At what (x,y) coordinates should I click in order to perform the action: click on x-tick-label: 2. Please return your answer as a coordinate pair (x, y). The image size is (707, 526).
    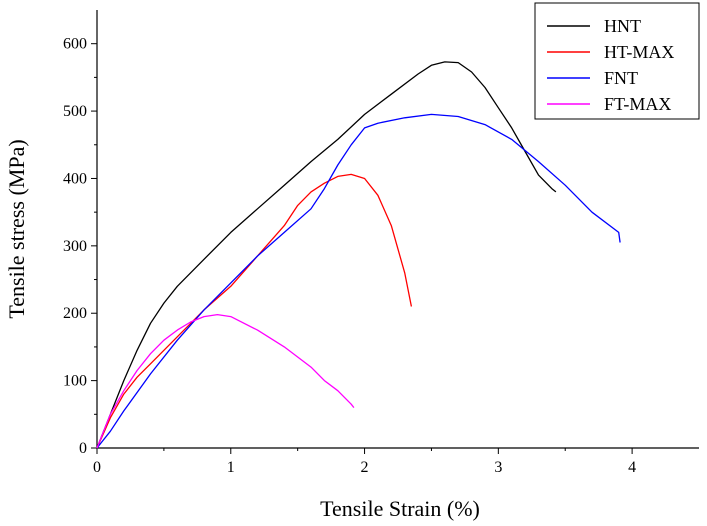
    Looking at the image, I should click on (365, 467).